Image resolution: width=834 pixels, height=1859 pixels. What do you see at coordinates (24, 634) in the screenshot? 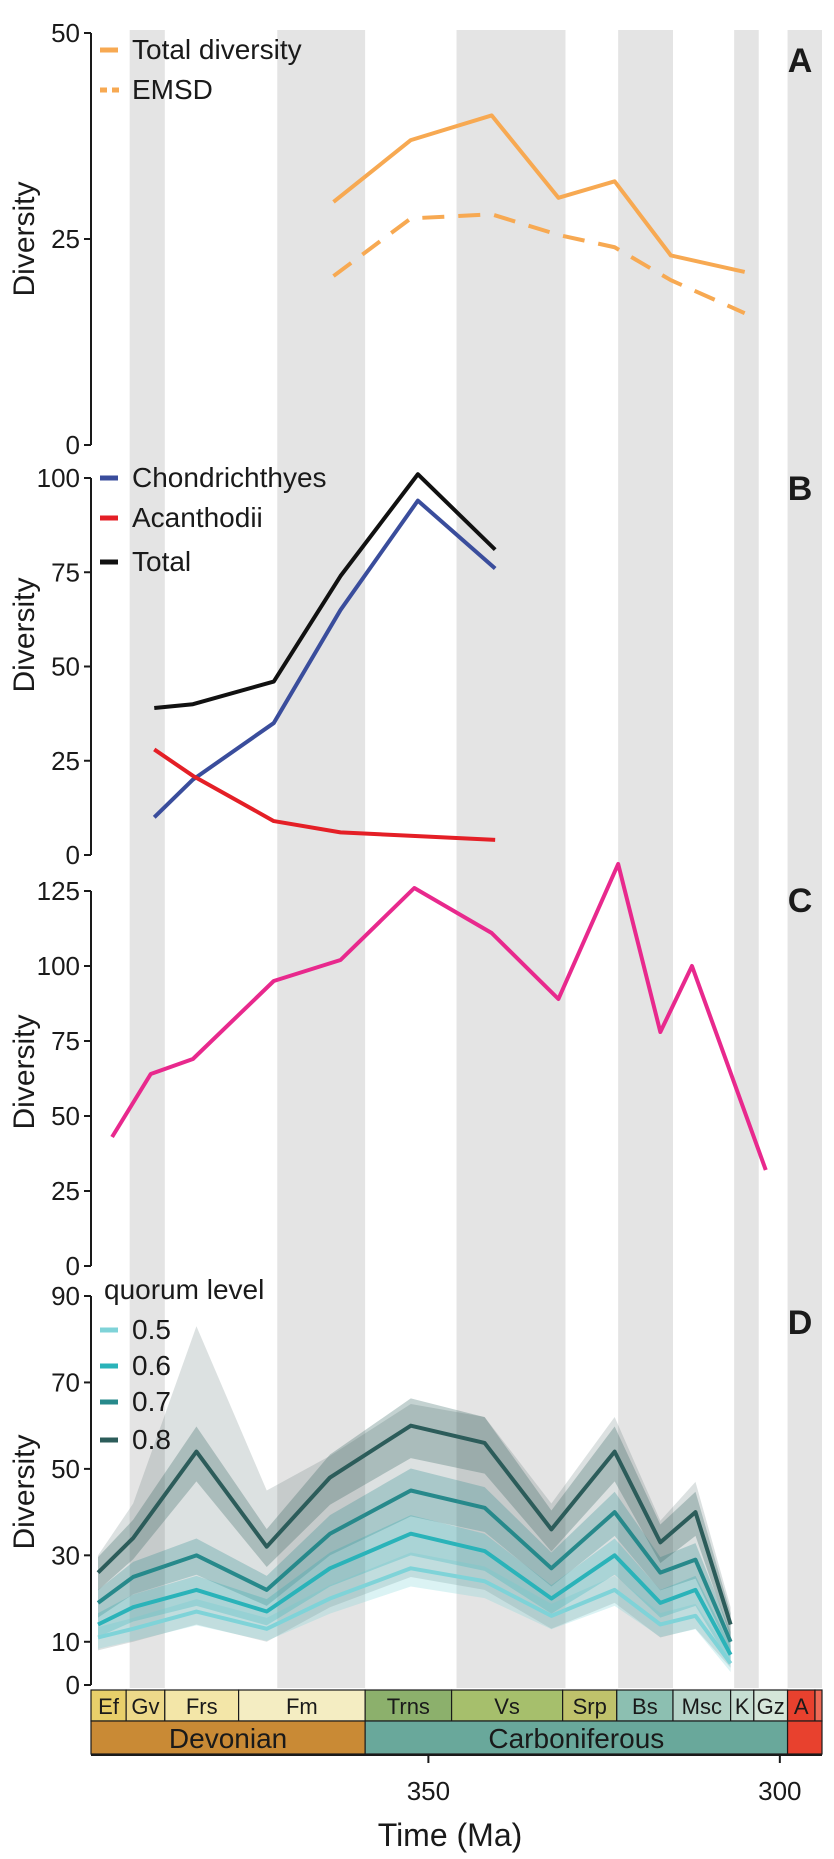
I see `panel-b-y-label: Diversity` at bounding box center [24, 634].